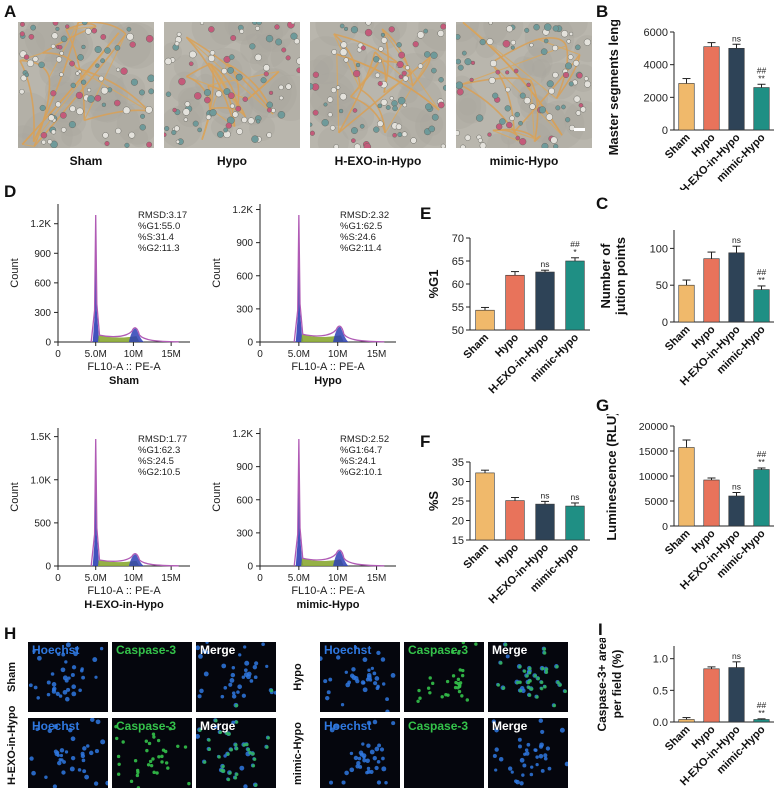 Image resolution: width=784 pixels, height=796 pixels. I want to click on panel-letter-g: G, so click(603, 405).